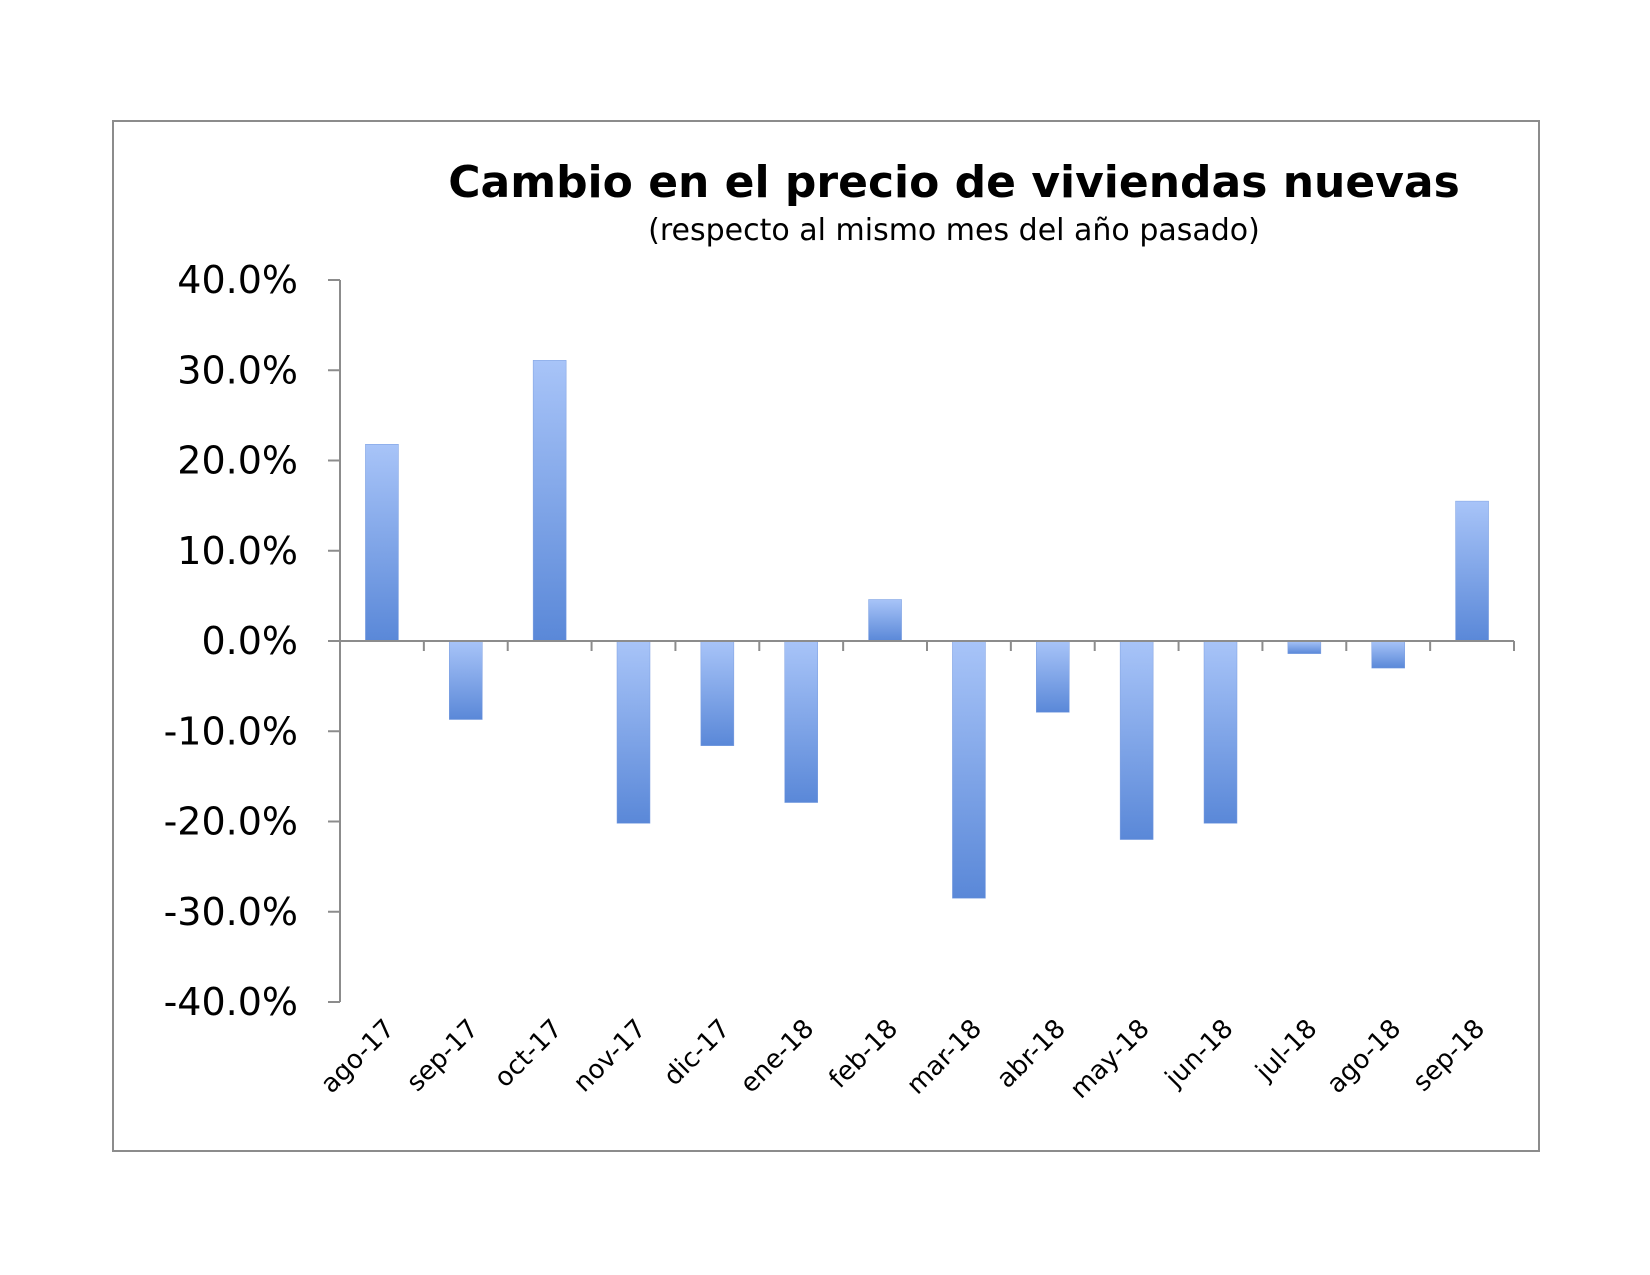  Describe the element at coordinates (863, 1054) in the screenshot. I see `x-tick-label: feb-18` at that location.